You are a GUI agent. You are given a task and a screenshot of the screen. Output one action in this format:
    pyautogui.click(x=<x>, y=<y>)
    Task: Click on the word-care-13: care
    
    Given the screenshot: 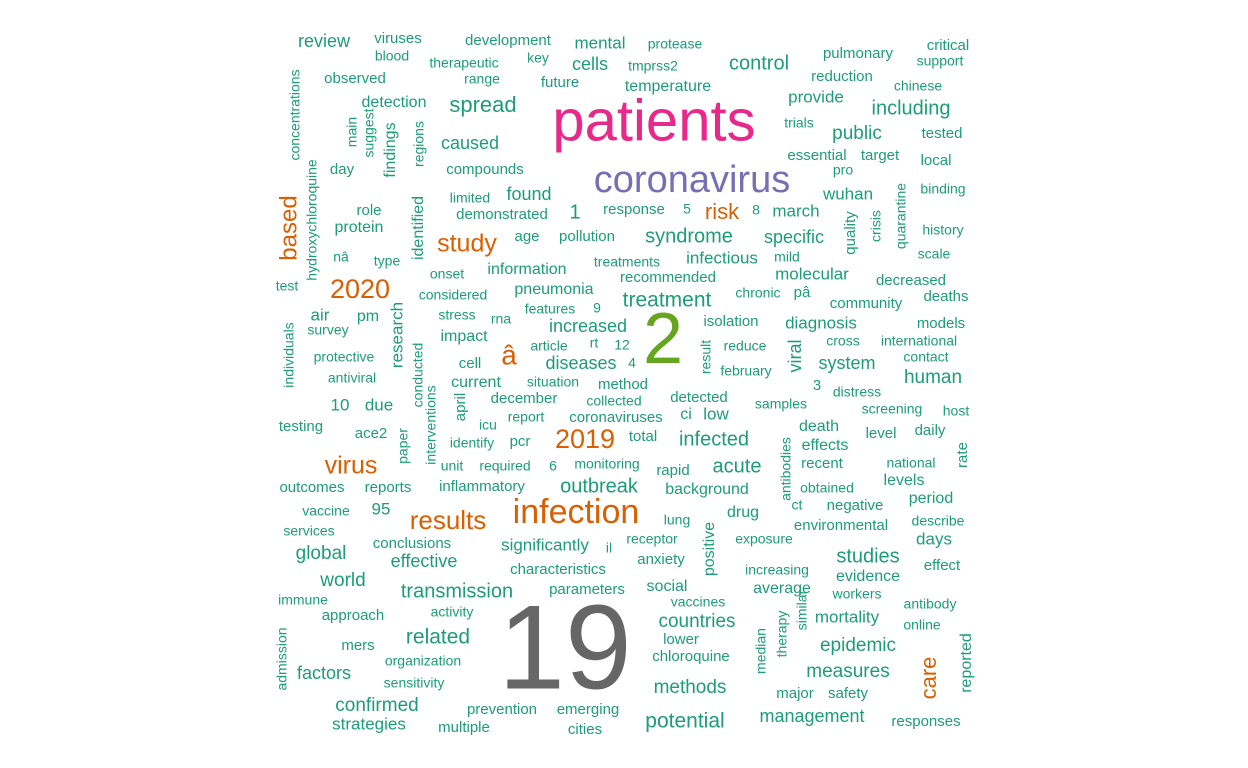 What is the action you would take?
    pyautogui.click(x=928, y=678)
    